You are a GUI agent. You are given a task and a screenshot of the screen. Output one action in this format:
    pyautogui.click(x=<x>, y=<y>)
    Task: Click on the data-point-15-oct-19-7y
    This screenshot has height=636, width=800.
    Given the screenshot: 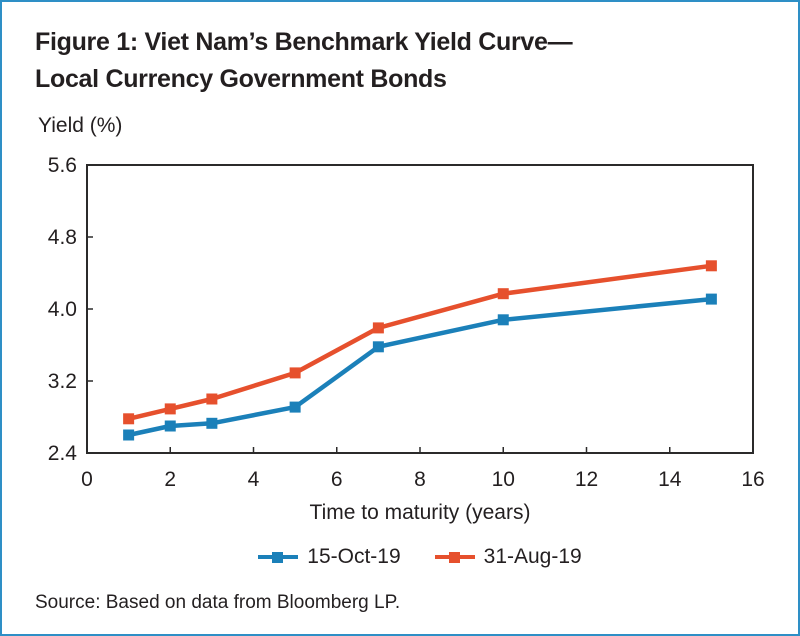 What is the action you would take?
    pyautogui.click(x=378, y=347)
    